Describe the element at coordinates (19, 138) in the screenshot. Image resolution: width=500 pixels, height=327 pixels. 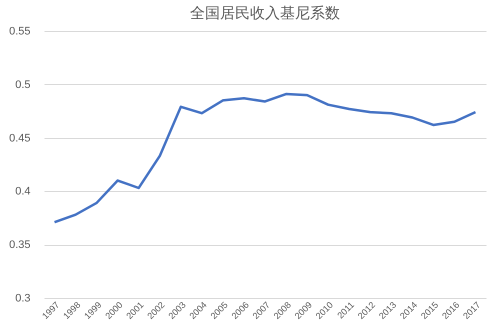
I see `y-tick-label: 0.45` at that location.